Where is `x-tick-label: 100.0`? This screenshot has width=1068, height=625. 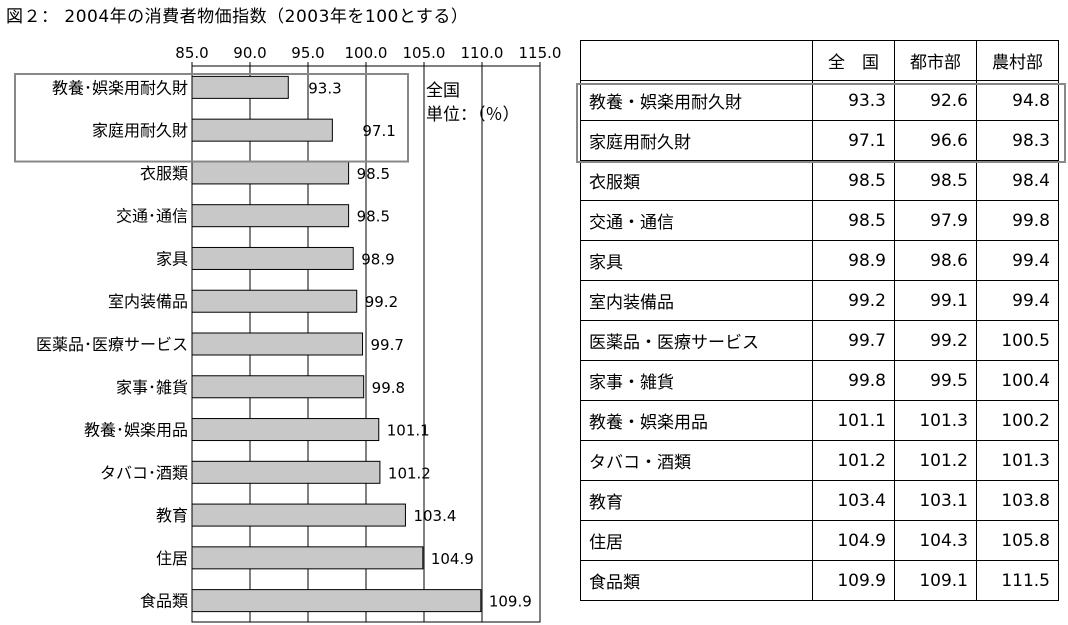
x-tick-label: 100.0 is located at coordinates (366, 53).